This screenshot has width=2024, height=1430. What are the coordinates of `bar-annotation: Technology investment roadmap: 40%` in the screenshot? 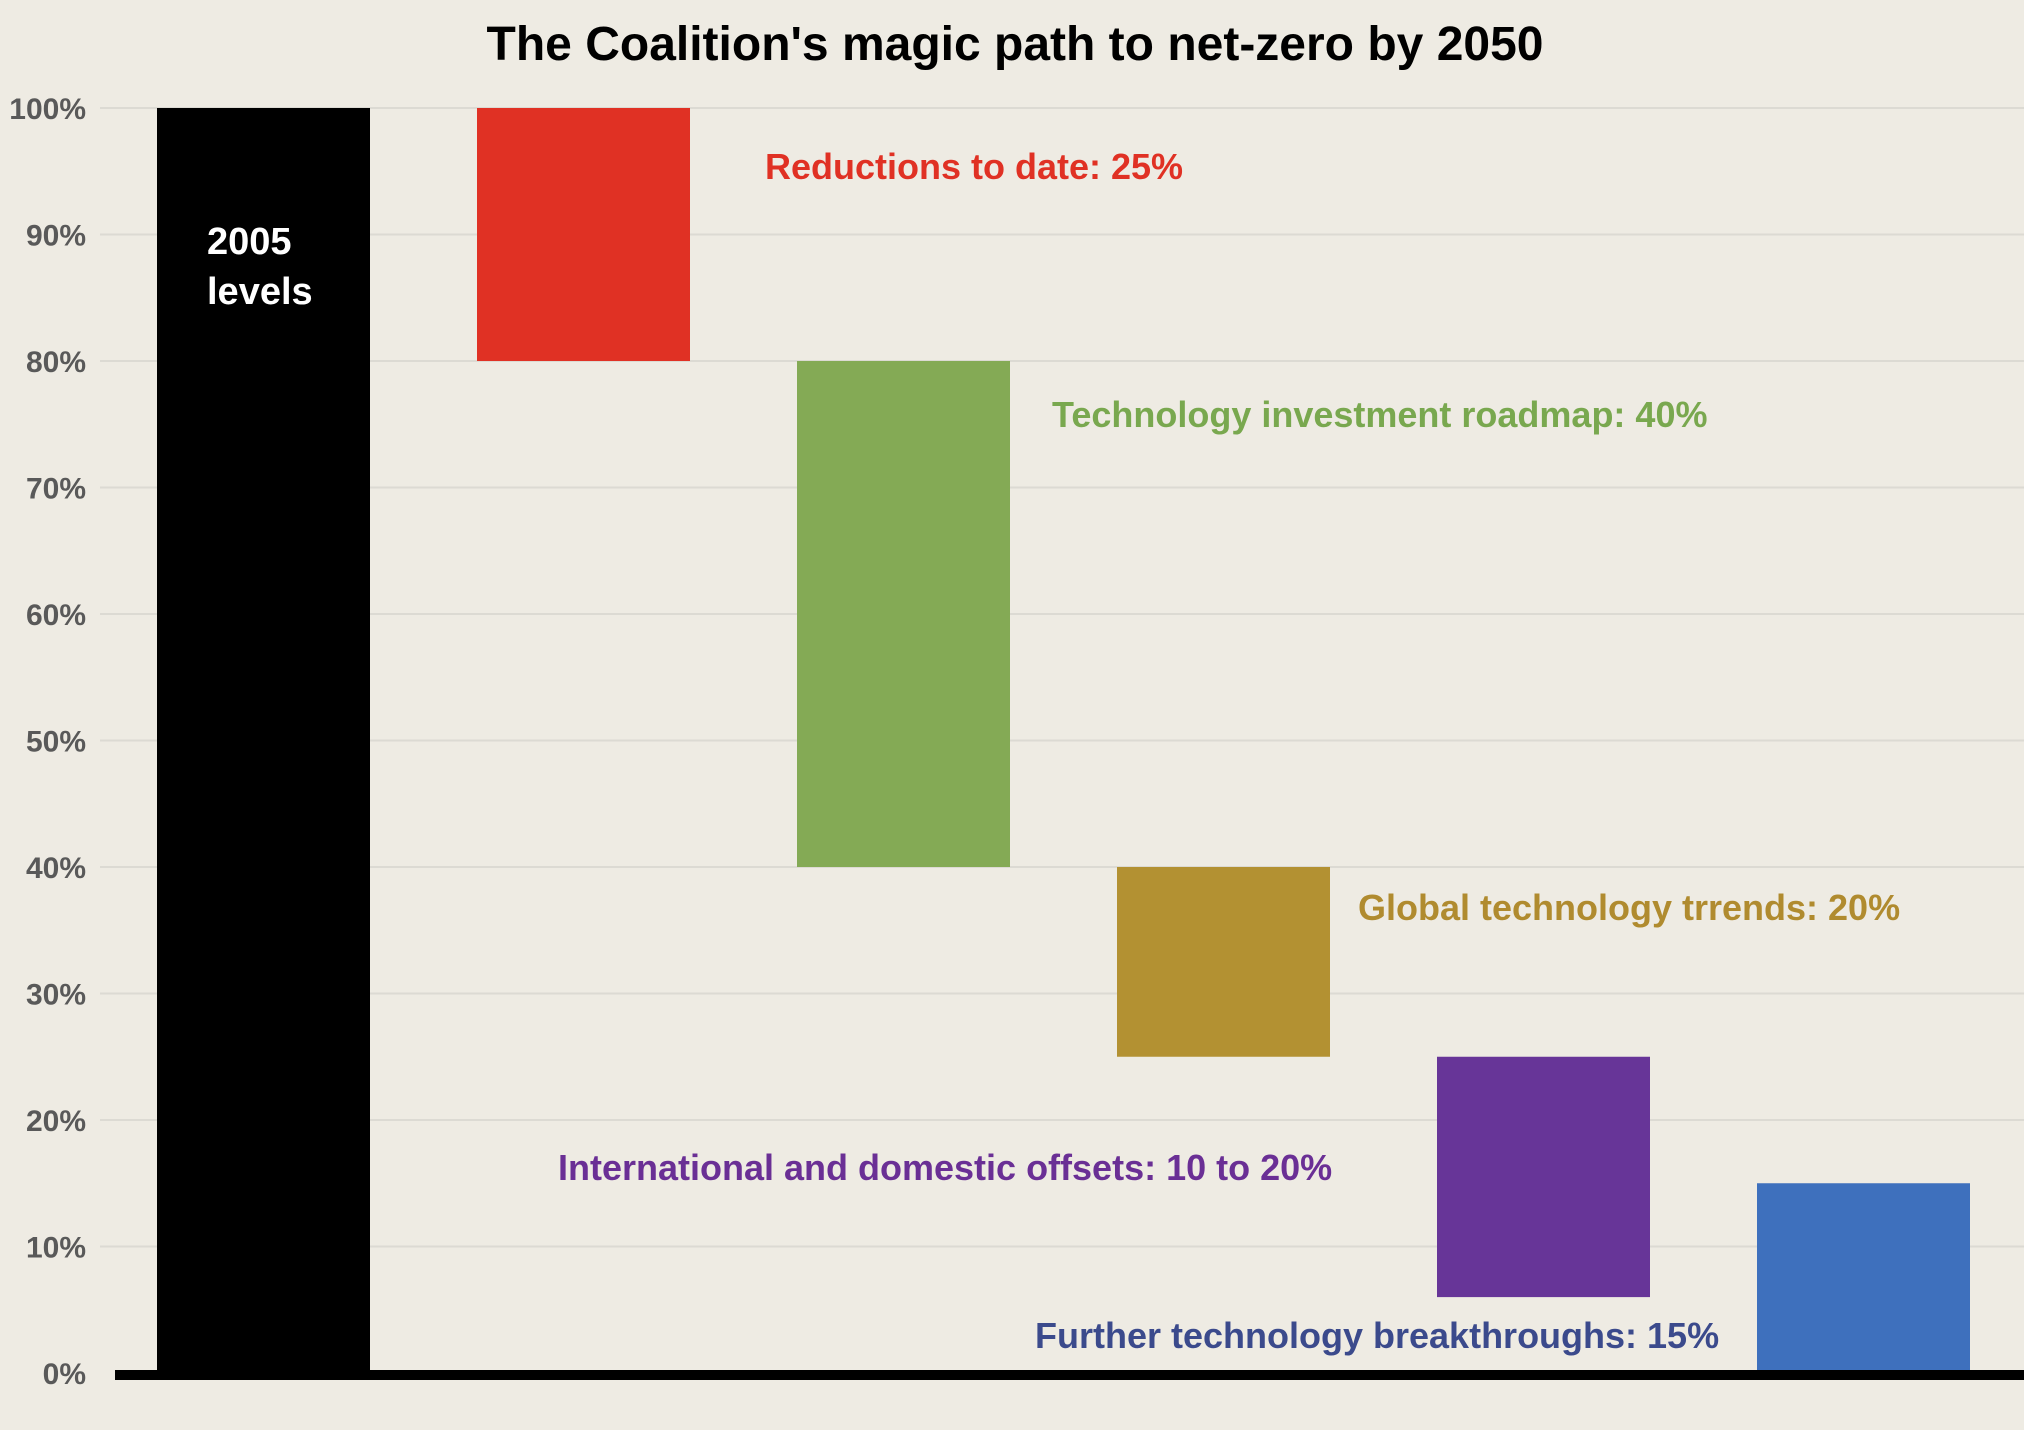 It's located at (1379, 414).